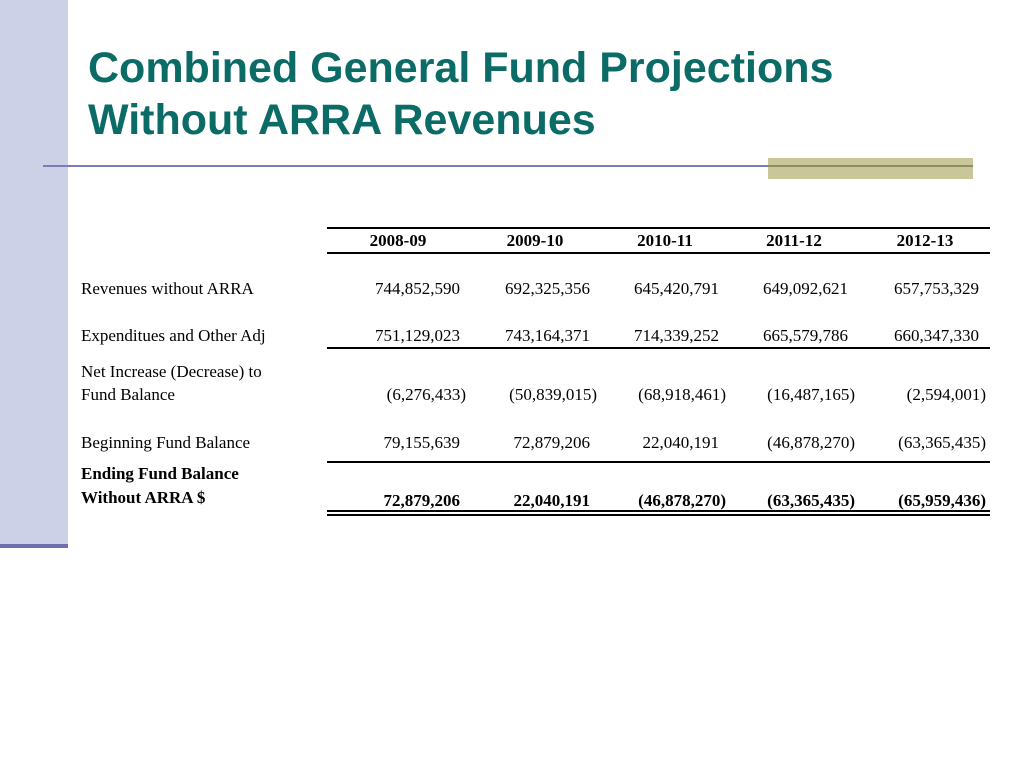  What do you see at coordinates (171, 371) in the screenshot?
I see `row-label-line-1: Net Increase (Decrease) to` at bounding box center [171, 371].